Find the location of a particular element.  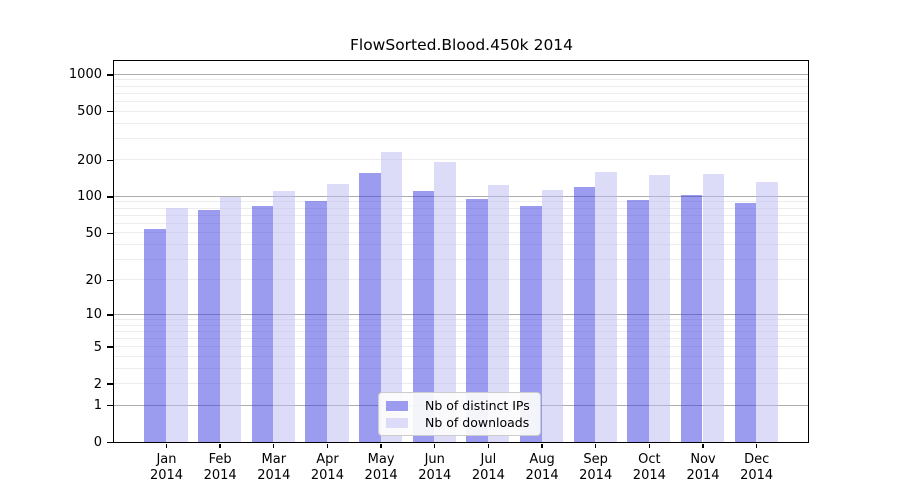

x-axis-tick-label: Apr 2014 is located at coordinates (327, 468).